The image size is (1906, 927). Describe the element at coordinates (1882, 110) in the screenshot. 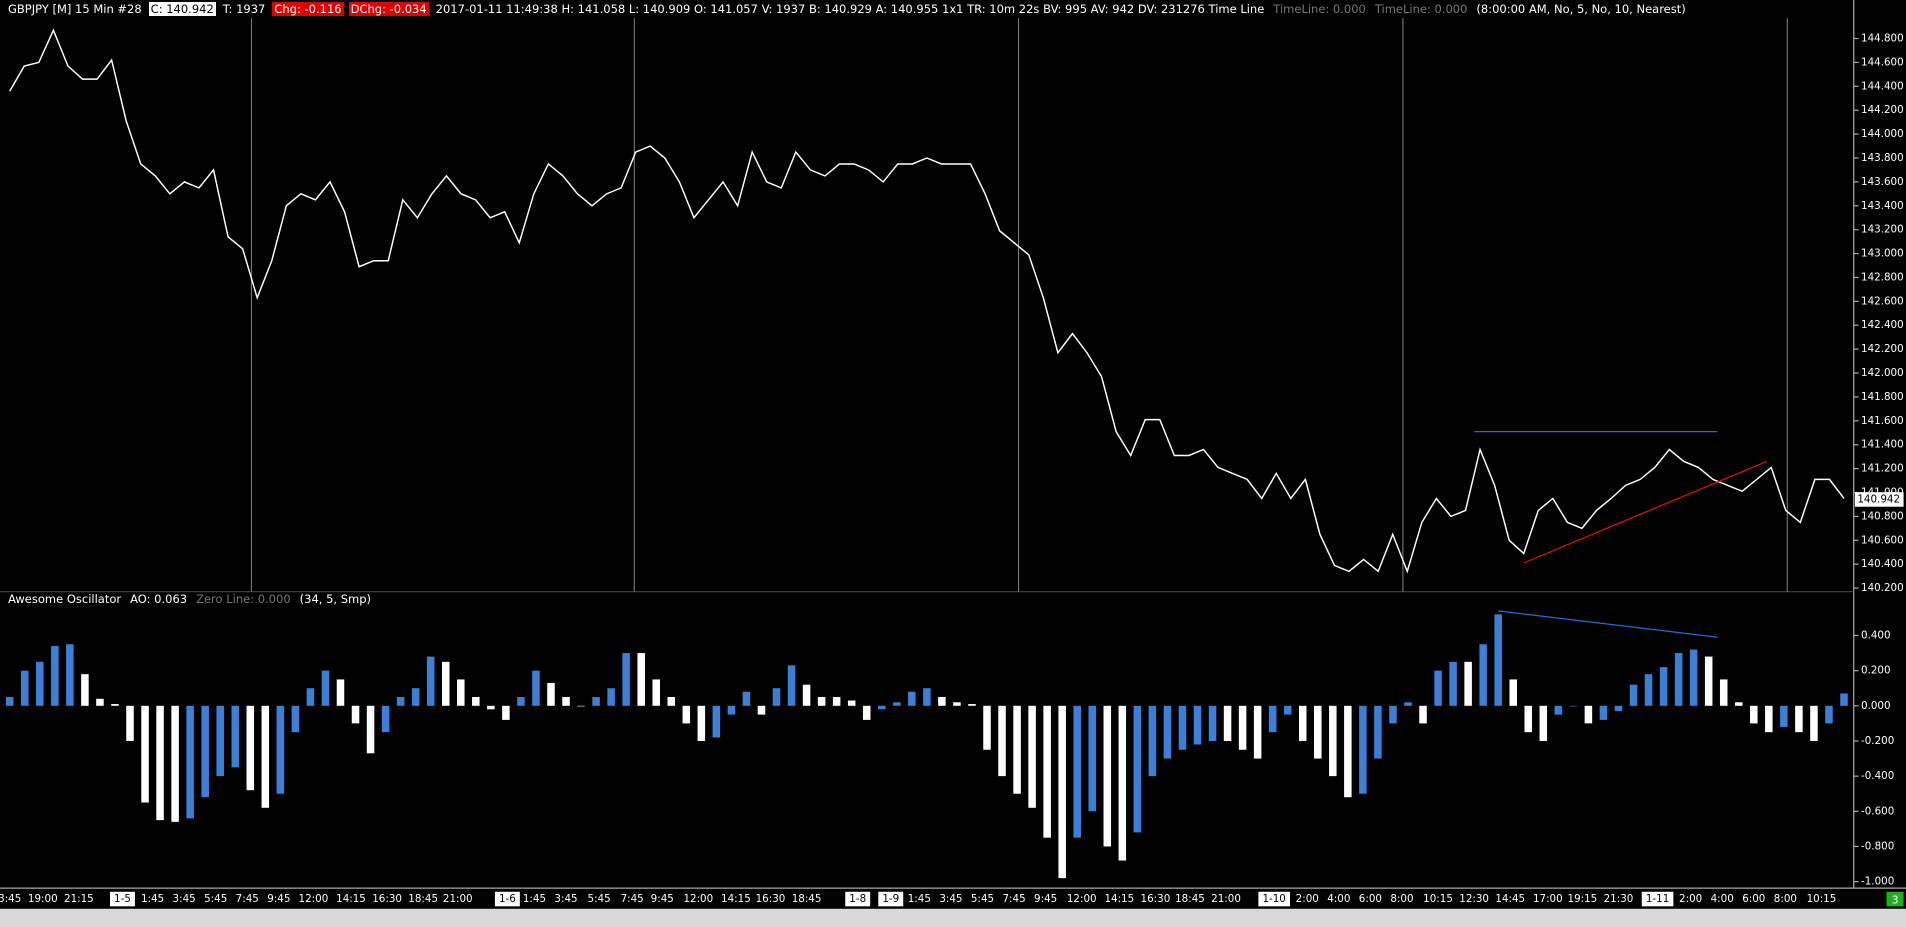

I see `y-tick-label: 144.200` at that location.